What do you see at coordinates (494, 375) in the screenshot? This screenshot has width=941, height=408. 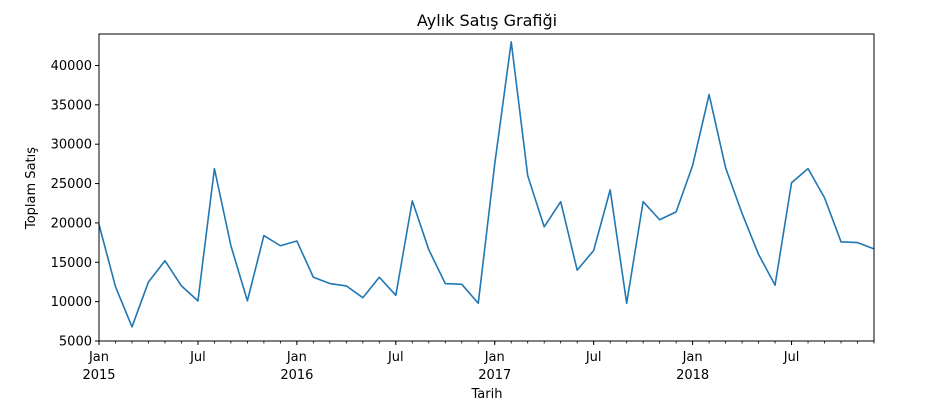 I see `x-tick-year-label: 2017` at bounding box center [494, 375].